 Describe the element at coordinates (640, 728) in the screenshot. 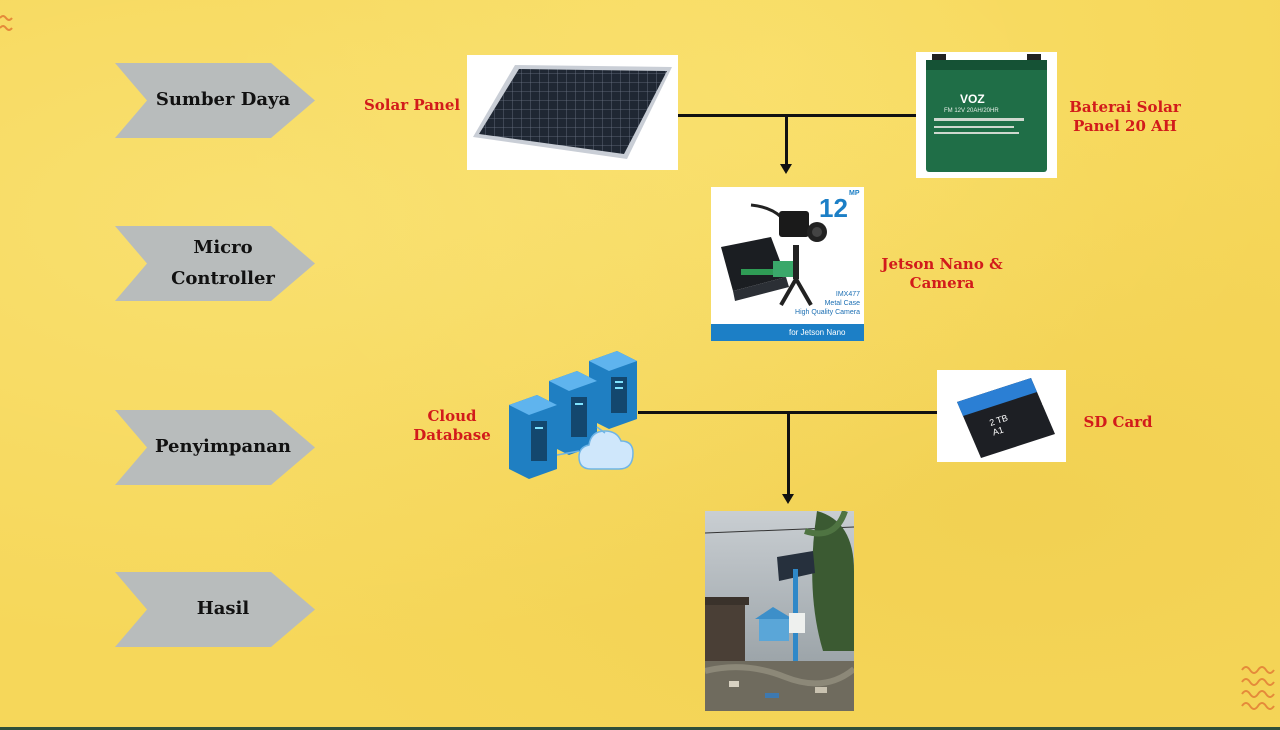

I see `bottom-border` at that location.